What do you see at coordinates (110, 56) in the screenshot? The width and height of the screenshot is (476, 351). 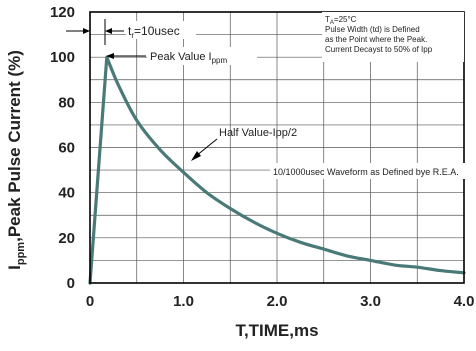 I see `peak-arrowhead` at bounding box center [110, 56].